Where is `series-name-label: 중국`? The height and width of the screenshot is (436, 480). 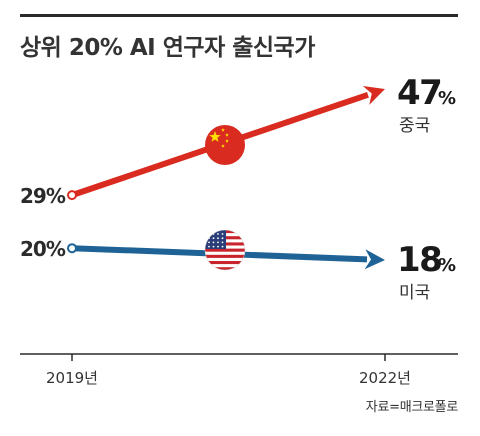 series-name-label: 중국 is located at coordinates (414, 126).